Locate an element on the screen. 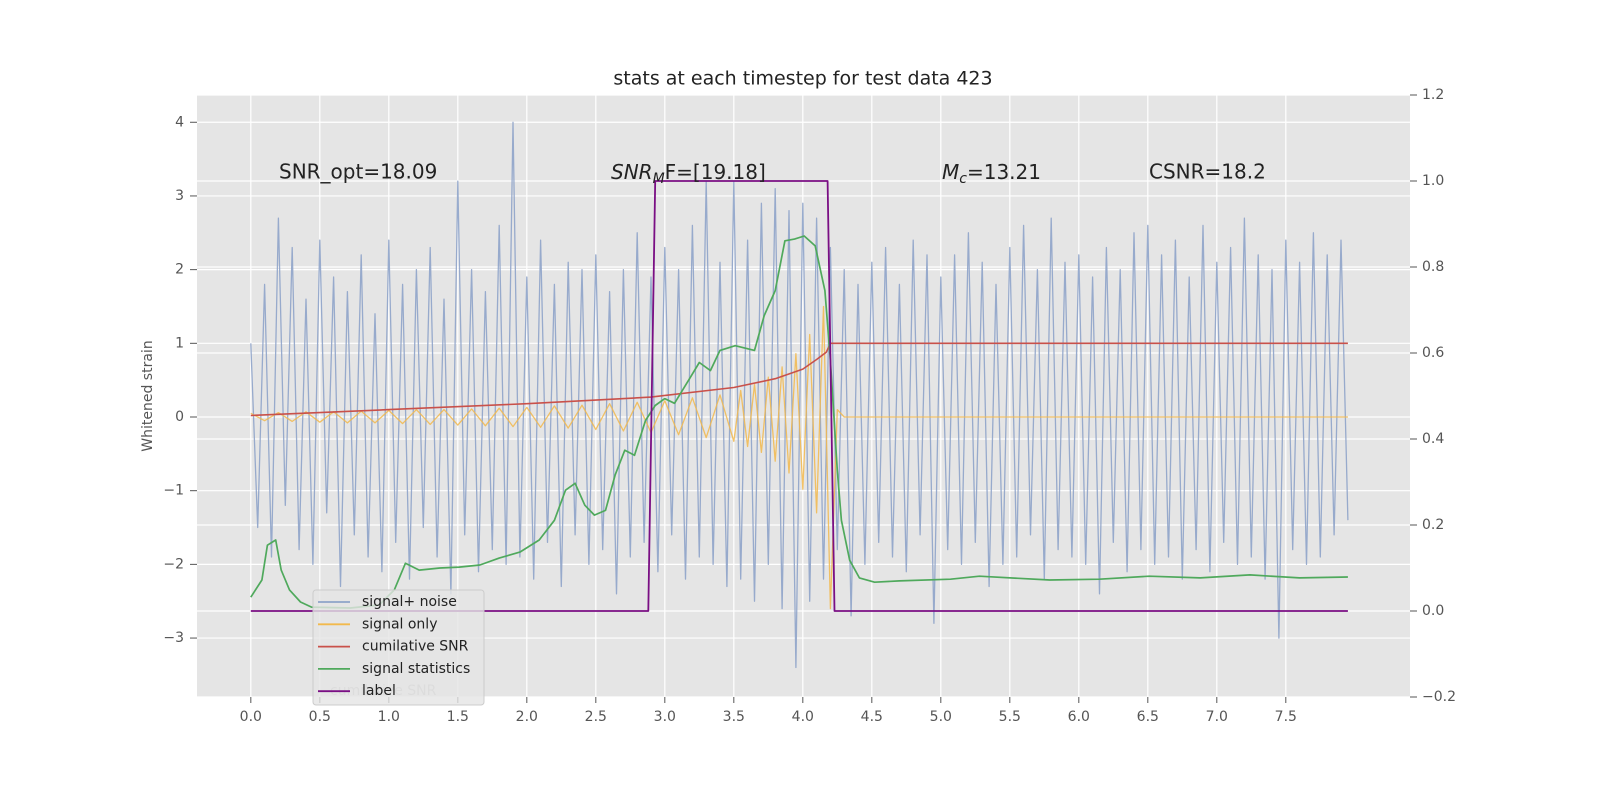 This screenshot has height=804, width=1600. x-tick-label: 7.5 is located at coordinates (1286, 717).